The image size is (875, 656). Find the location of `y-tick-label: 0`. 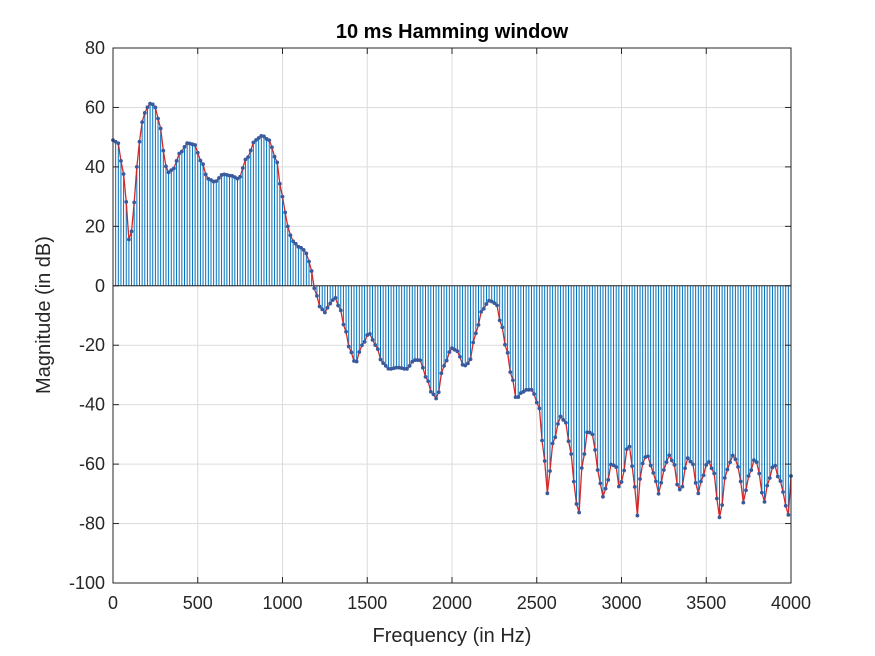

y-tick-label: 0 is located at coordinates (100, 286).